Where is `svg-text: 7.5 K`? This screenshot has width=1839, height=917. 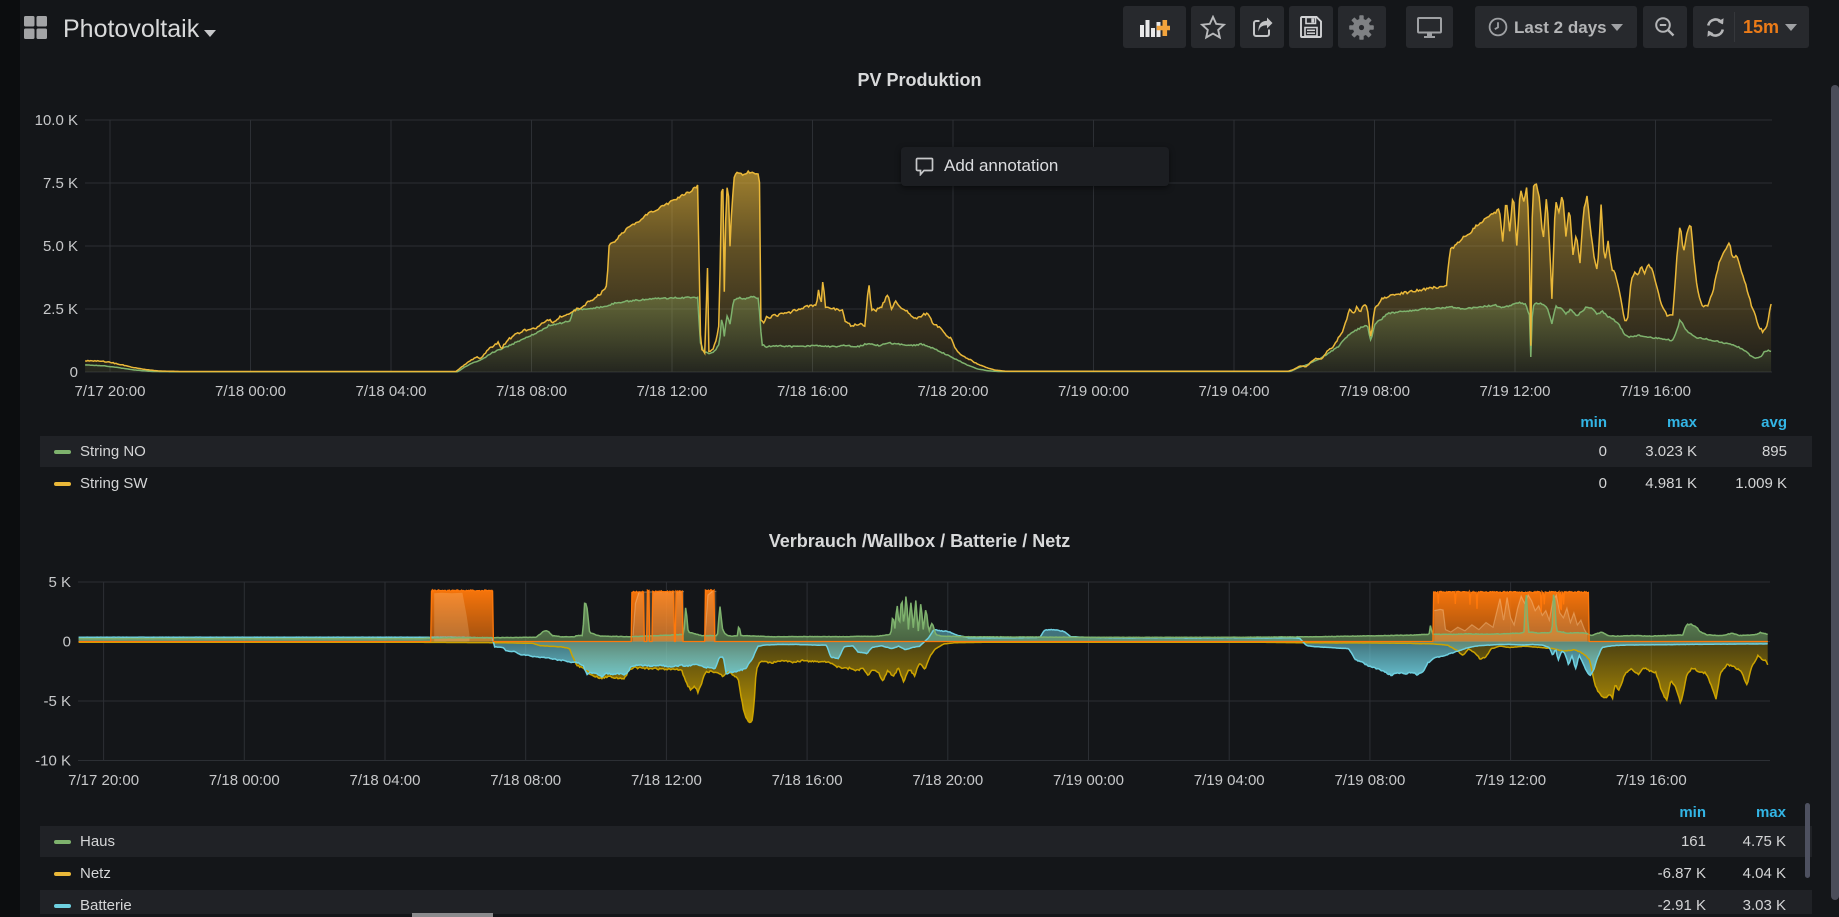 svg-text: 7.5 K is located at coordinates (60, 183).